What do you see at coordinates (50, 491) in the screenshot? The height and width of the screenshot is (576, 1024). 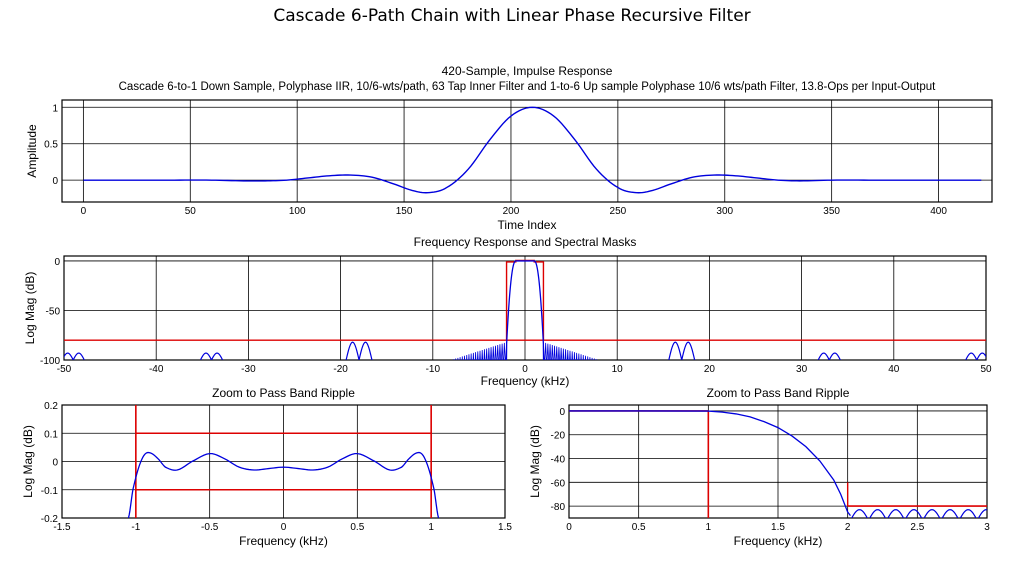 I see `zoom_pass-ytick-label: -0.1` at bounding box center [50, 491].